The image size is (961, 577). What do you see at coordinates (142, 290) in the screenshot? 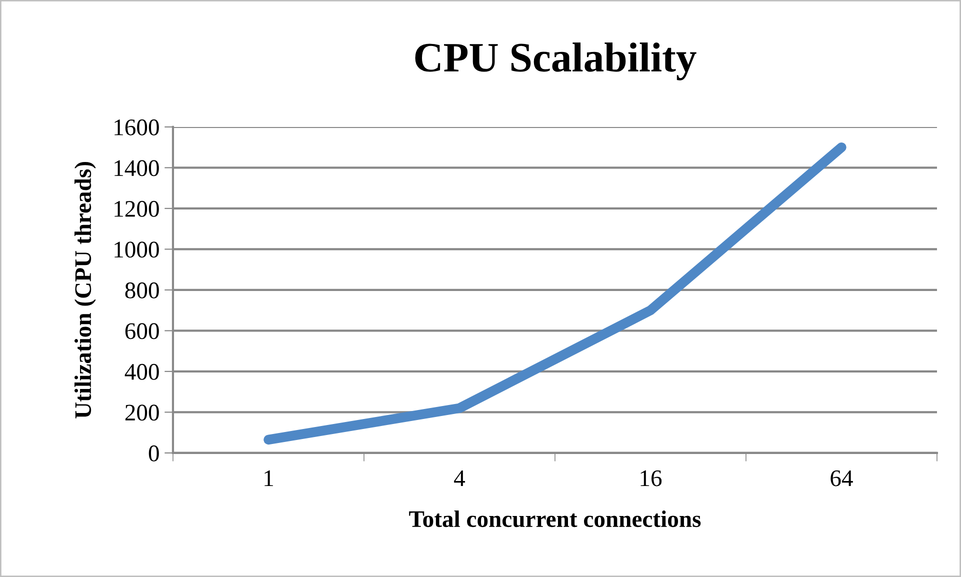
I see `y-tick-label: 800` at bounding box center [142, 290].